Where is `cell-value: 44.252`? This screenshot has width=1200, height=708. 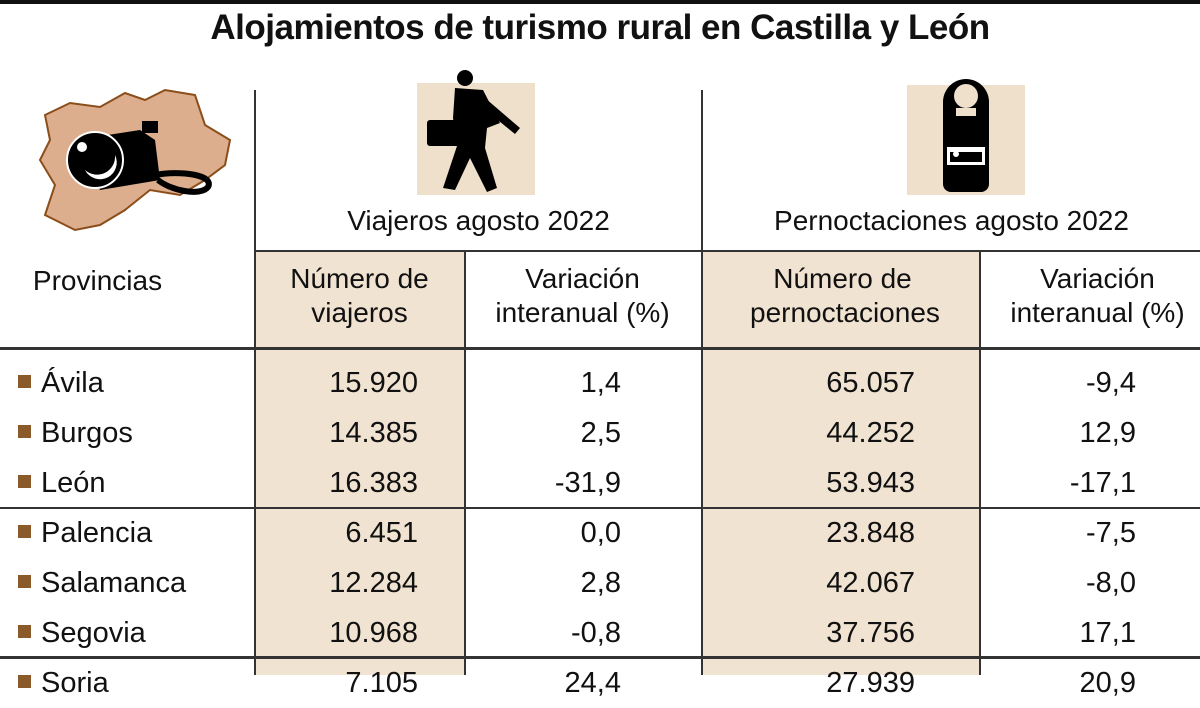 cell-value: 44.252 is located at coordinates (870, 433).